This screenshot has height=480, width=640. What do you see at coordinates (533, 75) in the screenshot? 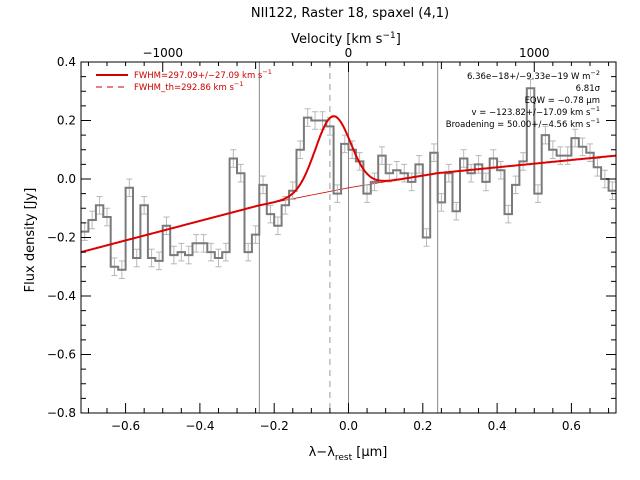
I see `annotation-flux: 6.36e−18+/−9.33e−19 W m−2` at bounding box center [533, 75].